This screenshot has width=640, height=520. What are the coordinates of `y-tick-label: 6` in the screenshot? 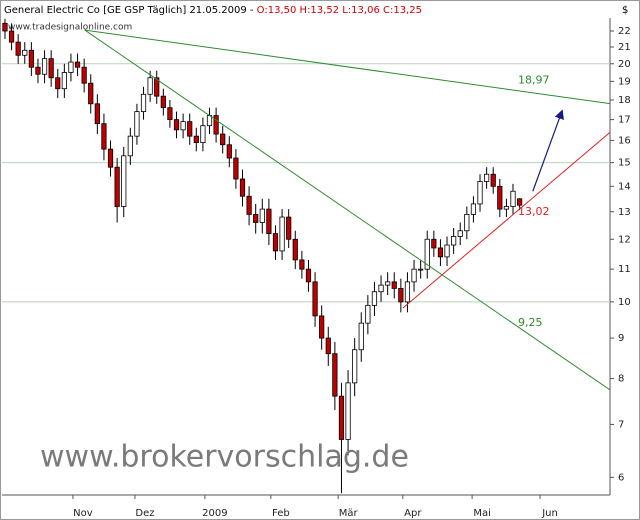 It's located at (621, 477).